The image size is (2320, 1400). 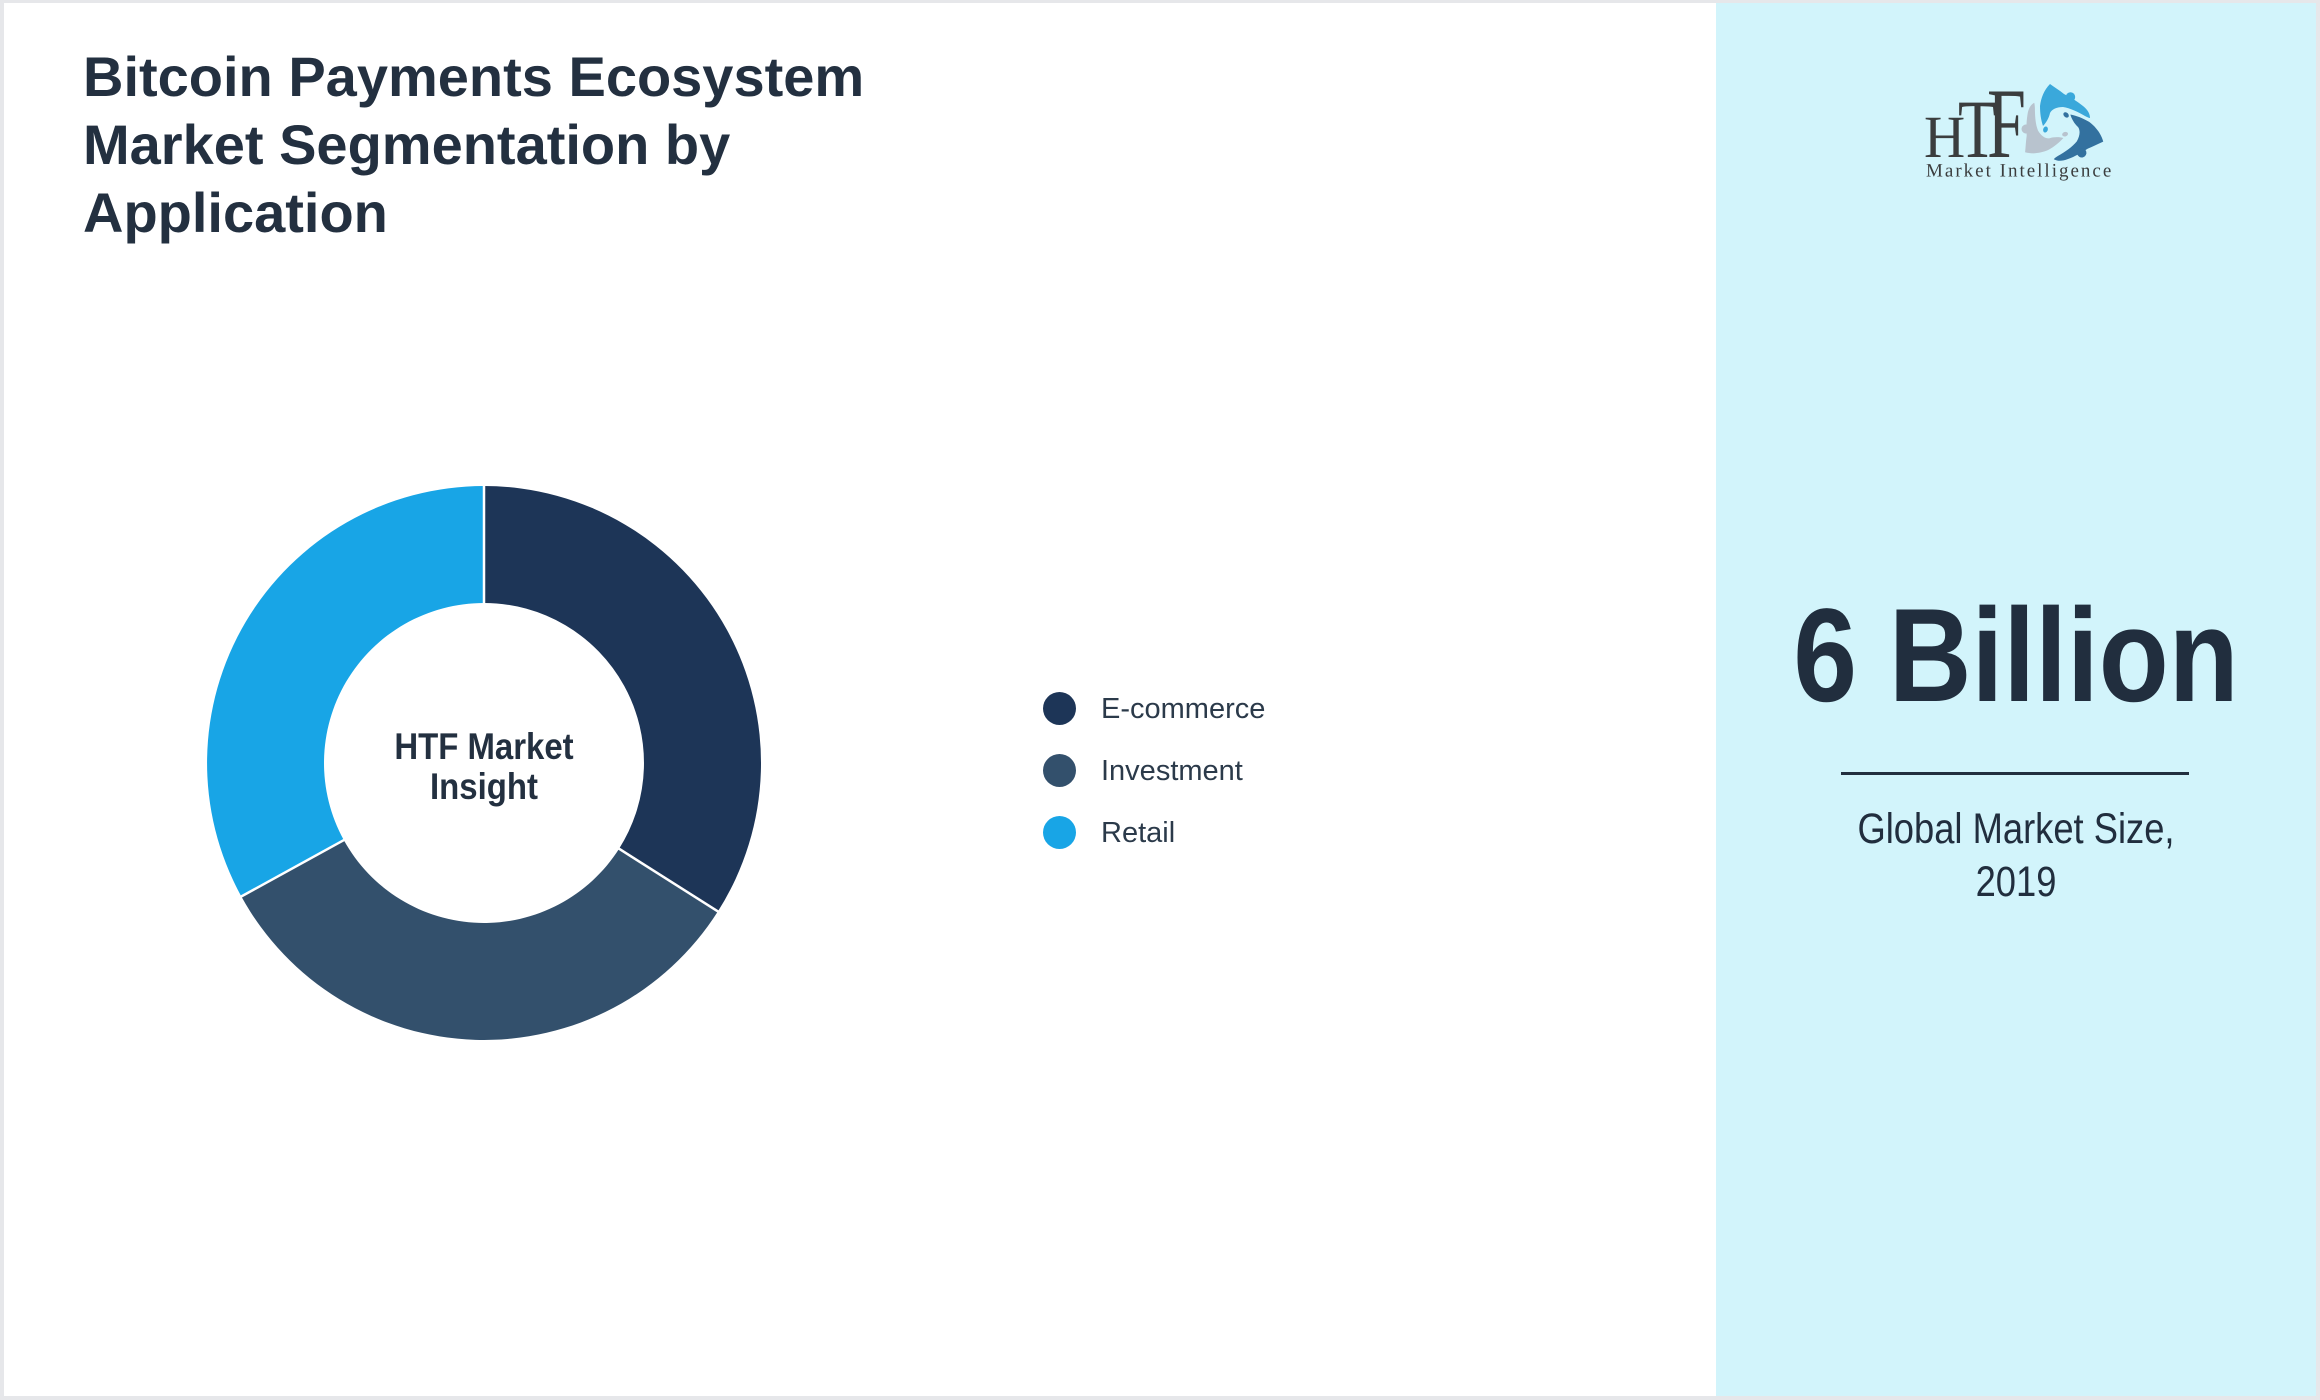 I want to click on svg-text: F, so click(x=2006, y=123).